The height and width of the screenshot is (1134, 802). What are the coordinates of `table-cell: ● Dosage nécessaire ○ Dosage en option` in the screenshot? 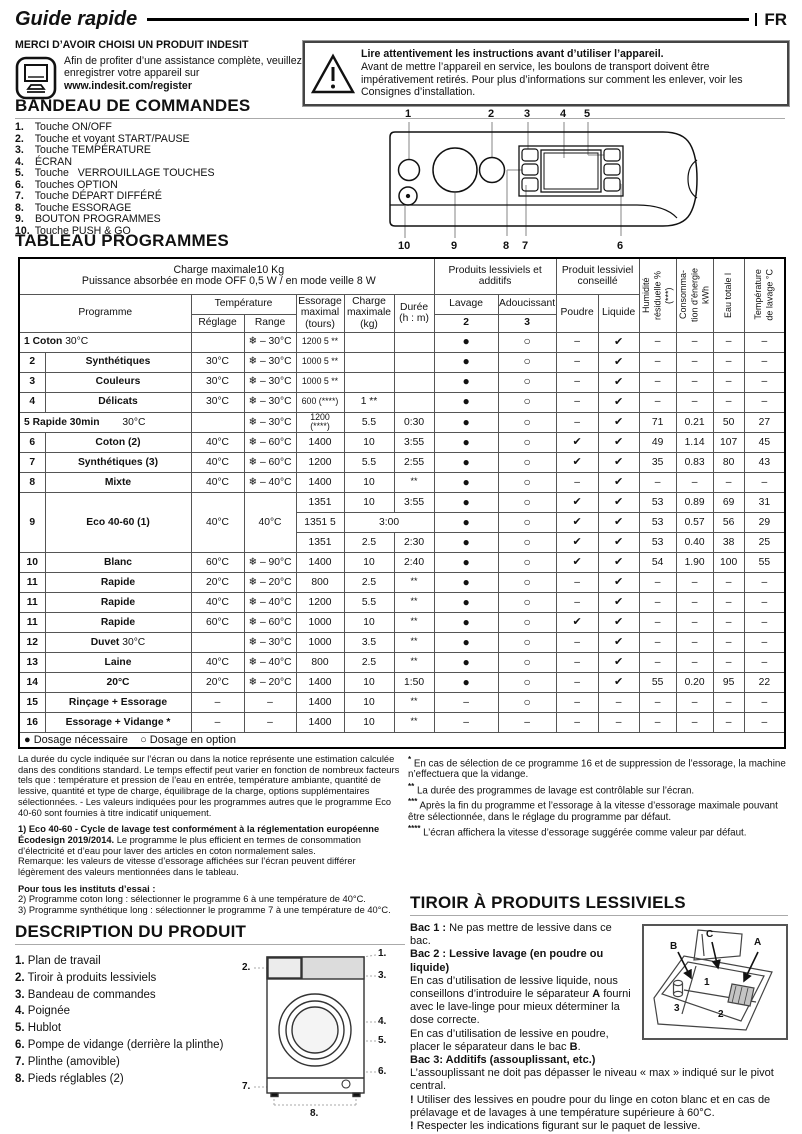 It's located at (402, 740).